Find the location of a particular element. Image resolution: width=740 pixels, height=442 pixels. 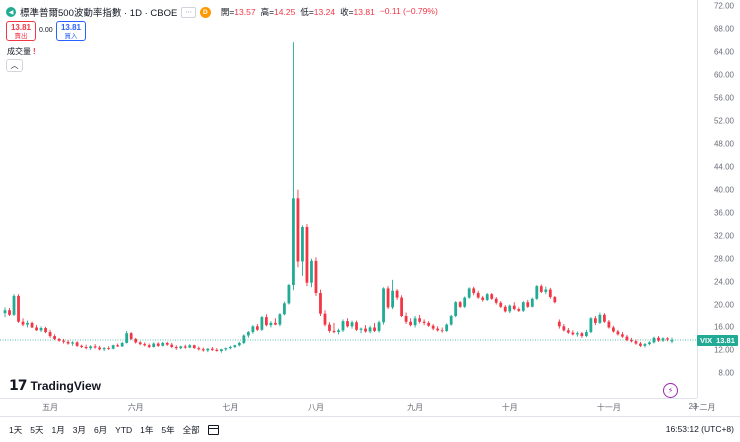

clock: 16:53:12 (UTC+8) is located at coordinates (699, 429).